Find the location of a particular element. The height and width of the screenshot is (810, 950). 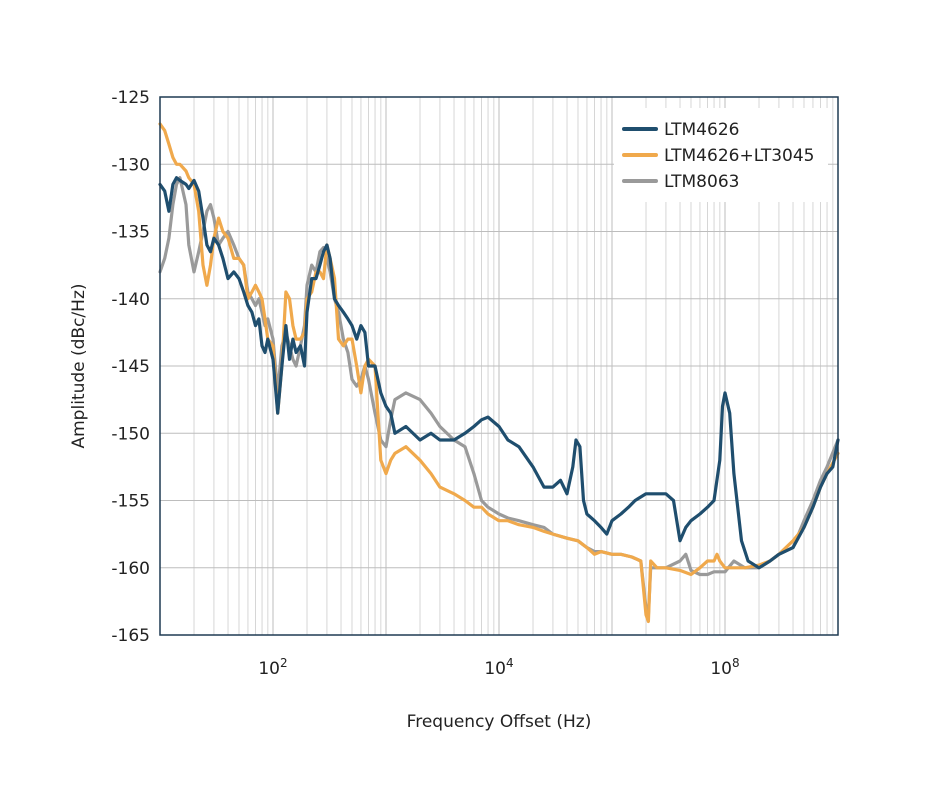

y-tick-label: -125 is located at coordinates (130, 98).